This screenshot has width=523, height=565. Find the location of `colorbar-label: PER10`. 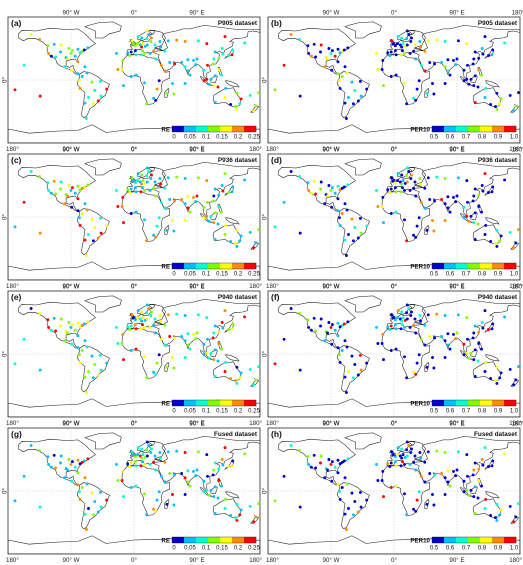

colorbar-label: PER10 is located at coordinates (420, 130).